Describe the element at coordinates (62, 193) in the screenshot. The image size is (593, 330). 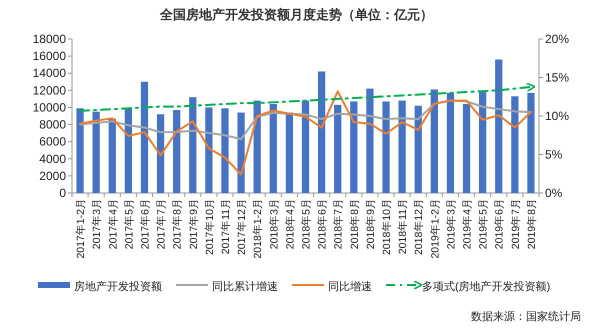
I see `y-tick-label: 0` at that location.